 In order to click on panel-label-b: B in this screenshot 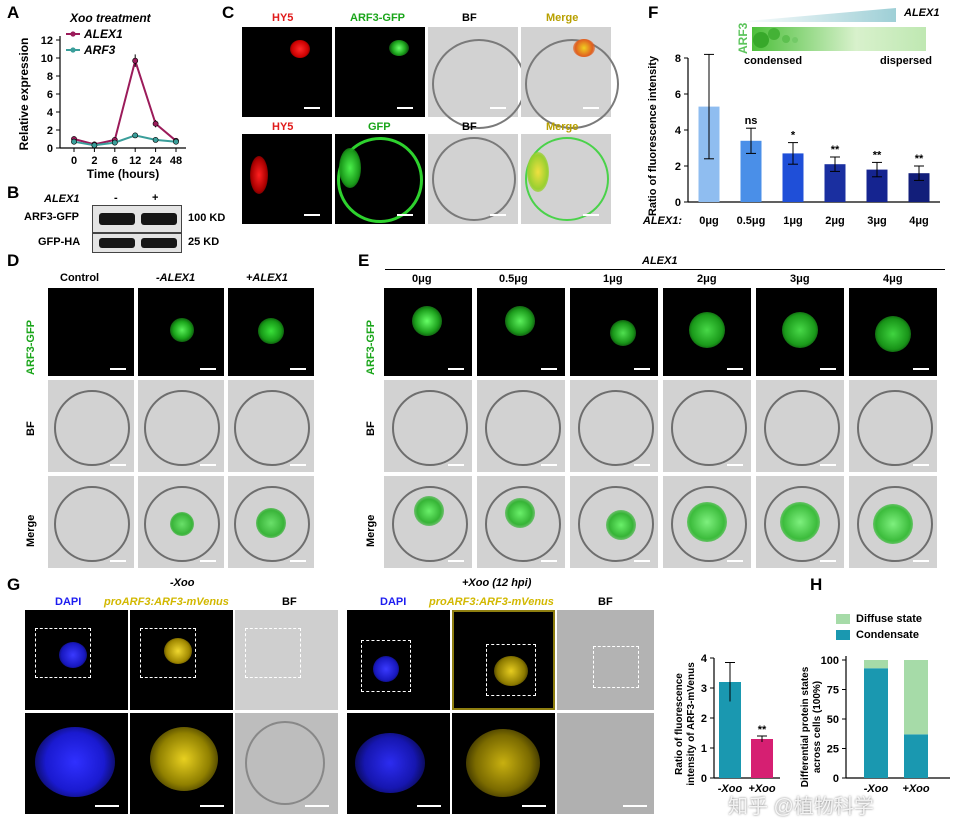, I will do `click(13, 192)`.